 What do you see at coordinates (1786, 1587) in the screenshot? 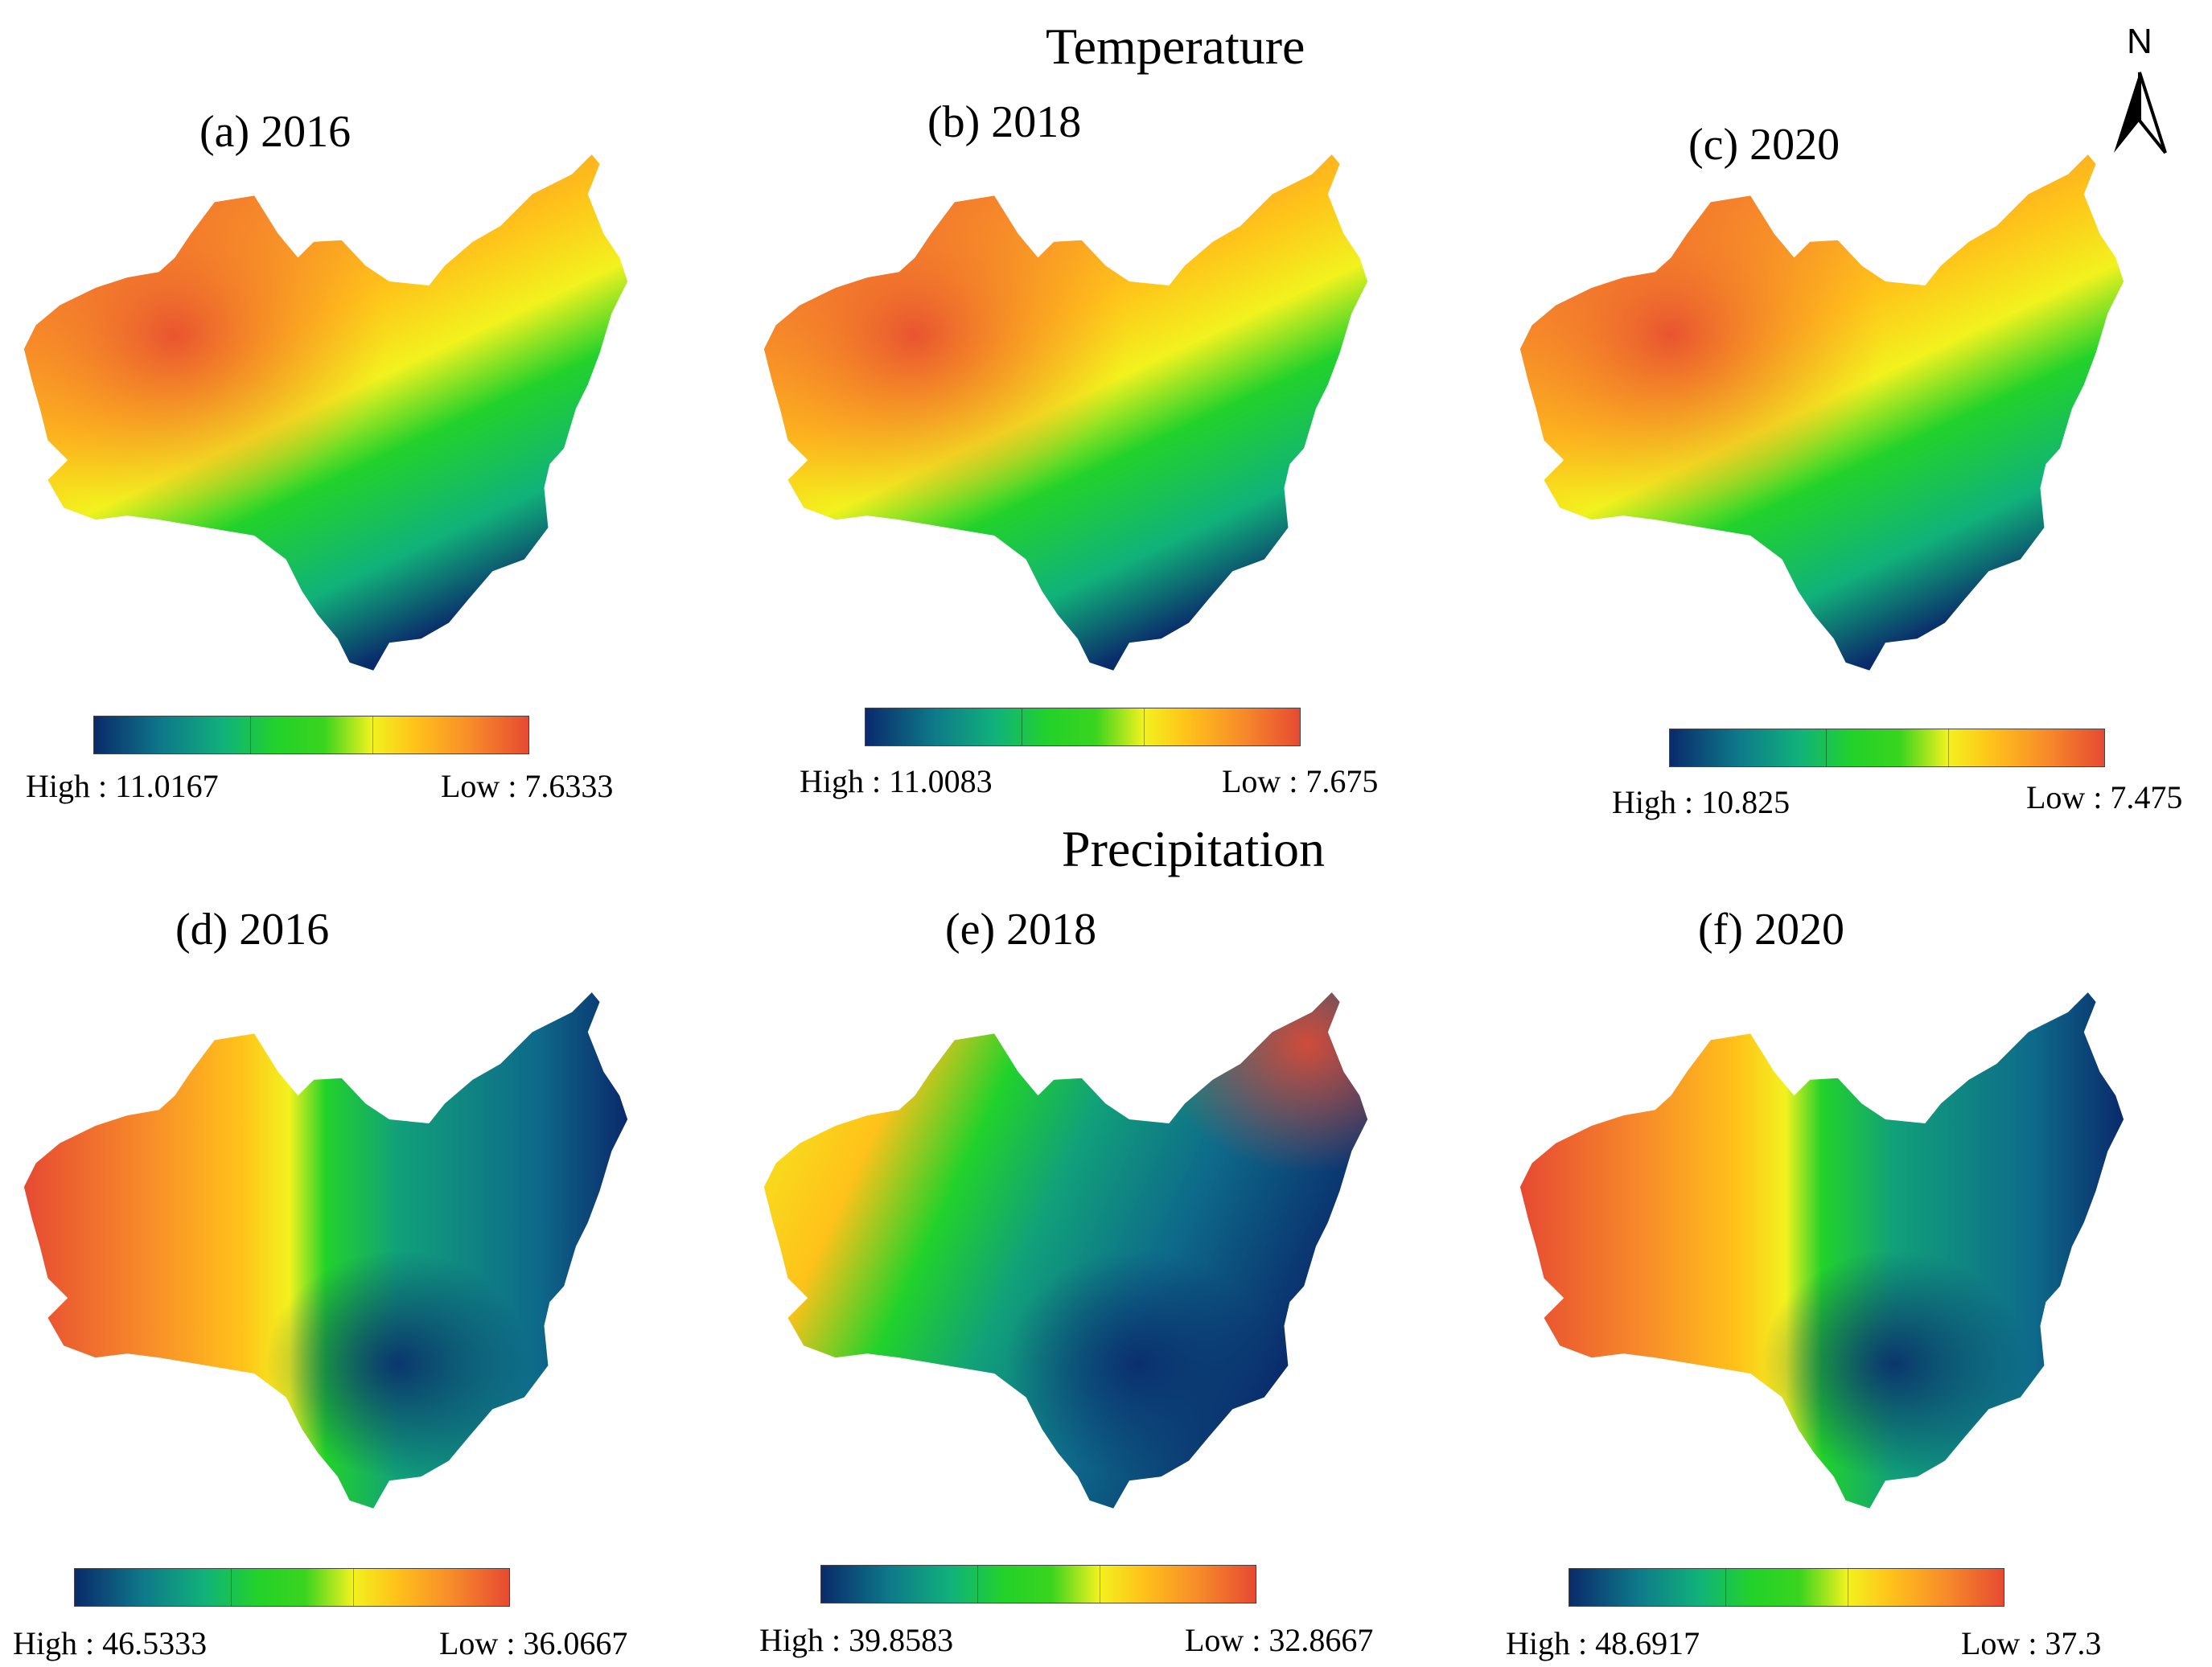
I see `precipitation-legend-2020` at bounding box center [1786, 1587].